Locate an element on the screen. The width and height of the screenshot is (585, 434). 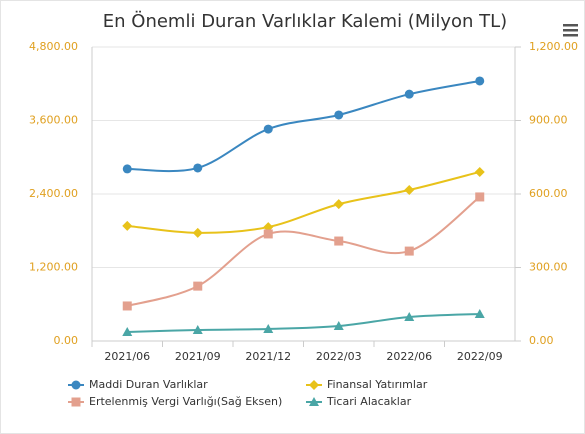
y2-tick-label: 1,200.00 is located at coordinates (553, 46).